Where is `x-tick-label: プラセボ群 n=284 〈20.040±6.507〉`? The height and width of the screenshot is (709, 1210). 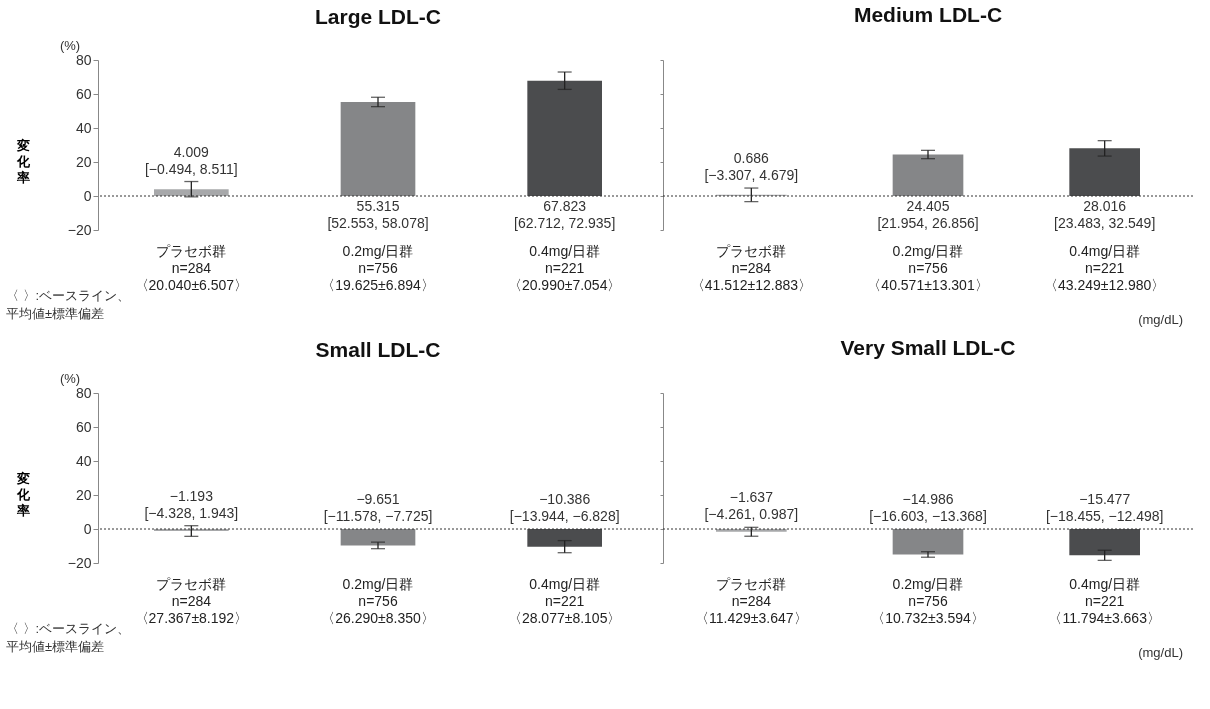
x-tick-label: プラセボ群 n=284 〈20.040±6.507〉 is located at coordinates (191, 267).